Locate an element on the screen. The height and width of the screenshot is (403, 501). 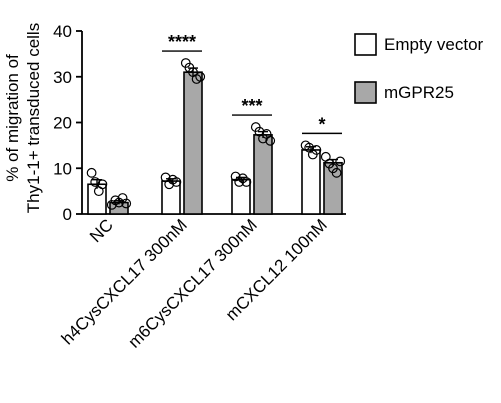
significance-label: *** is located at coordinates (251, 106).